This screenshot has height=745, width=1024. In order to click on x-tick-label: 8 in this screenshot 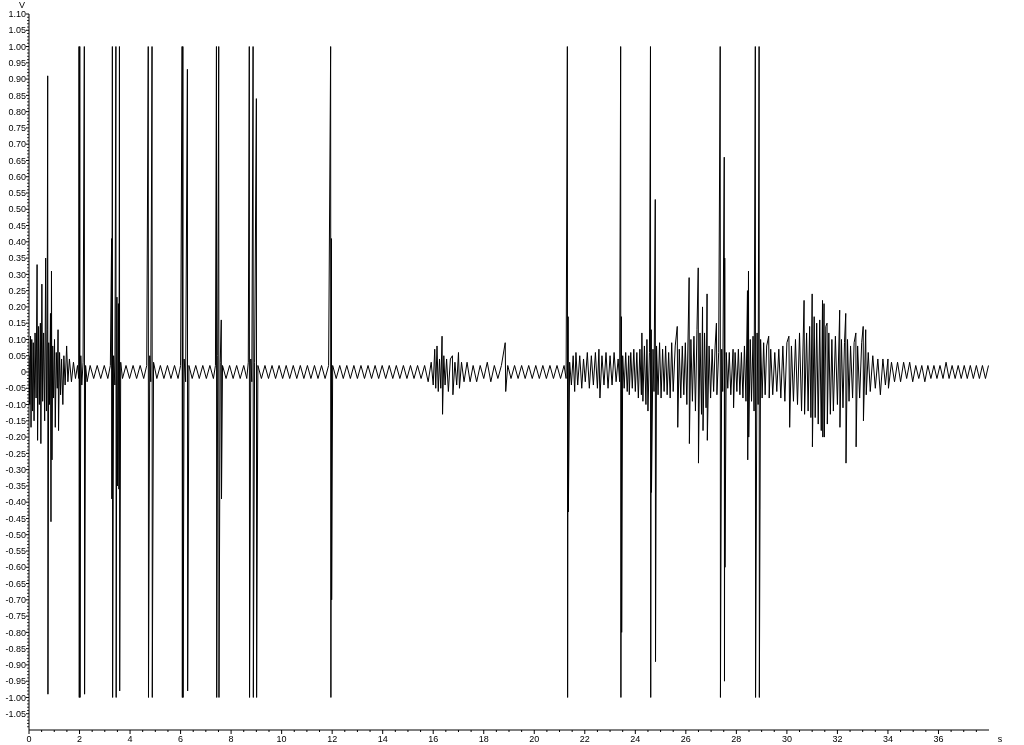, I will do `click(231, 739)`.